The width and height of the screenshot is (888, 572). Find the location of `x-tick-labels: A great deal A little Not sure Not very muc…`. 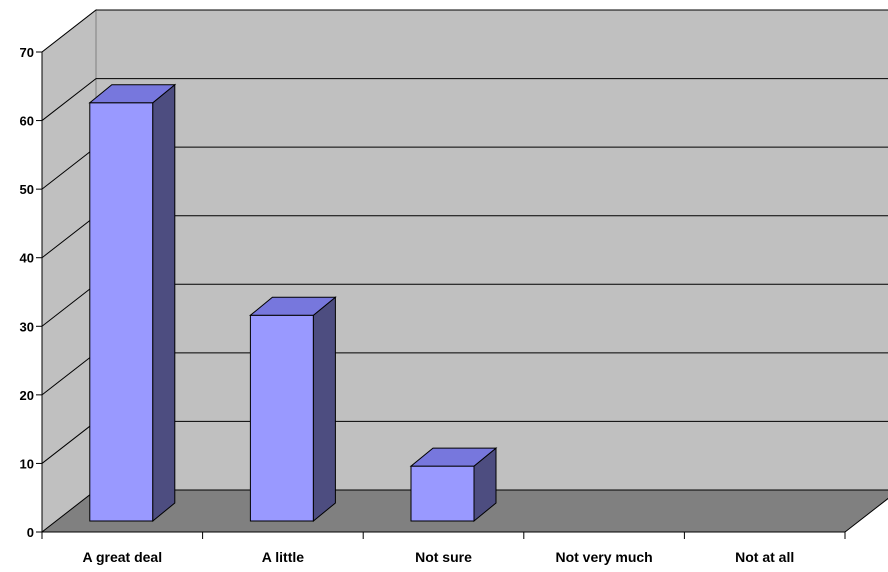

x-tick-labels: A great deal A little Not sure Not very muc… is located at coordinates (438, 557).